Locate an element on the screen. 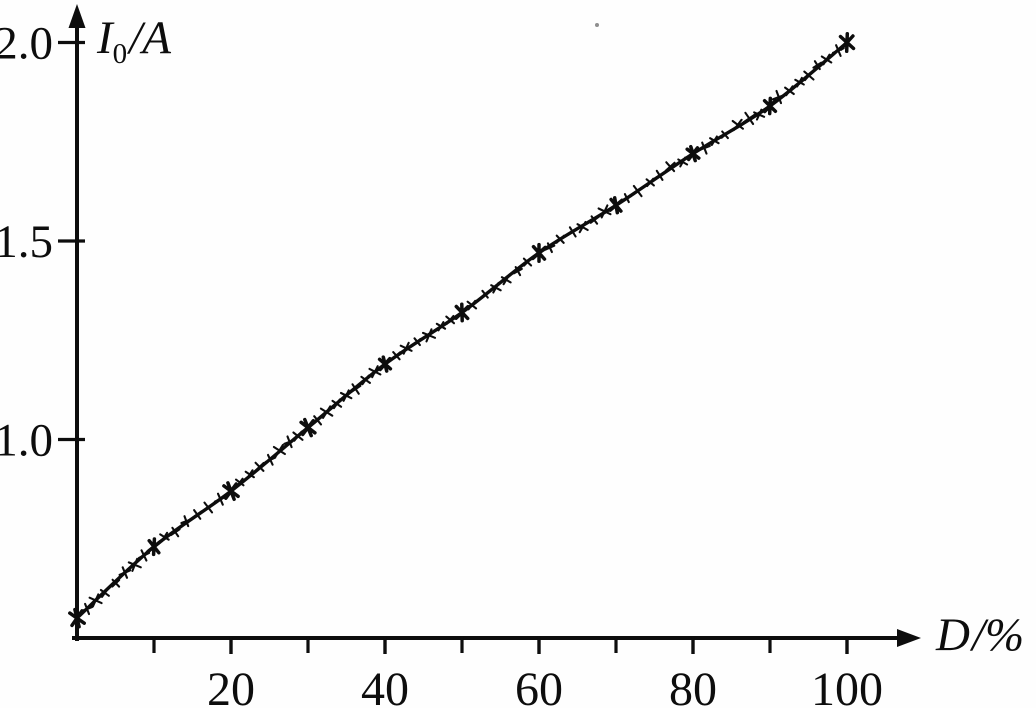 Image resolution: width=1036 pixels, height=708 pixels. x-tick-label: 20 is located at coordinates (231, 685).